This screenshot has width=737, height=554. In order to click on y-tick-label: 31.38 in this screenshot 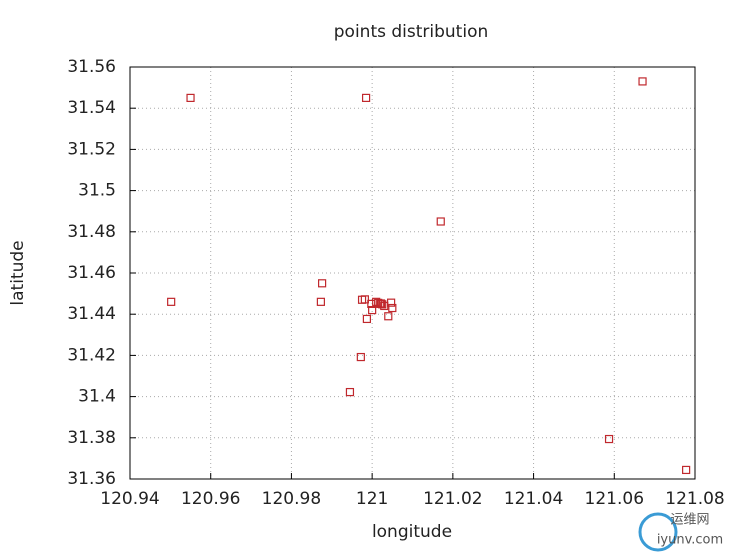, I will do `click(91, 438)`.